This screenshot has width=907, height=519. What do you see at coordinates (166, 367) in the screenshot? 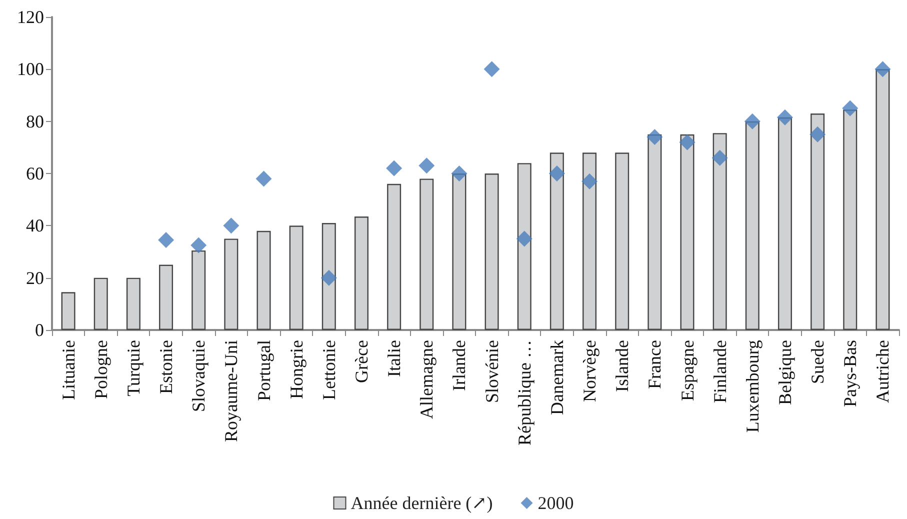
I see `x-tick-label: Estonie` at bounding box center [166, 367].